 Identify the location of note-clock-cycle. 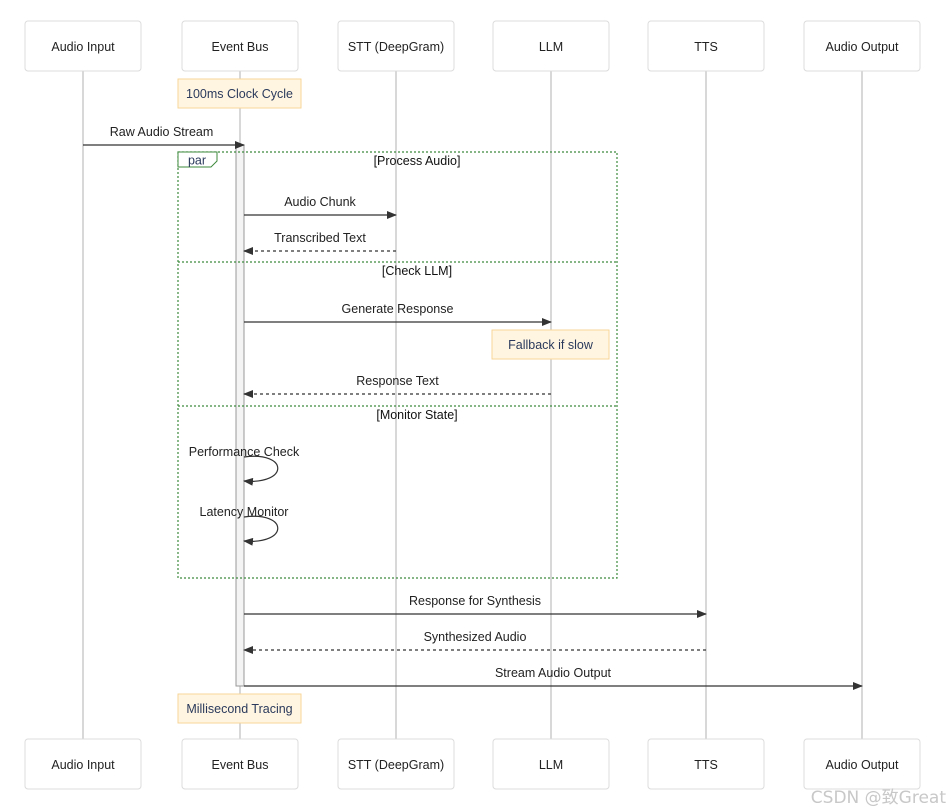
(239, 93).